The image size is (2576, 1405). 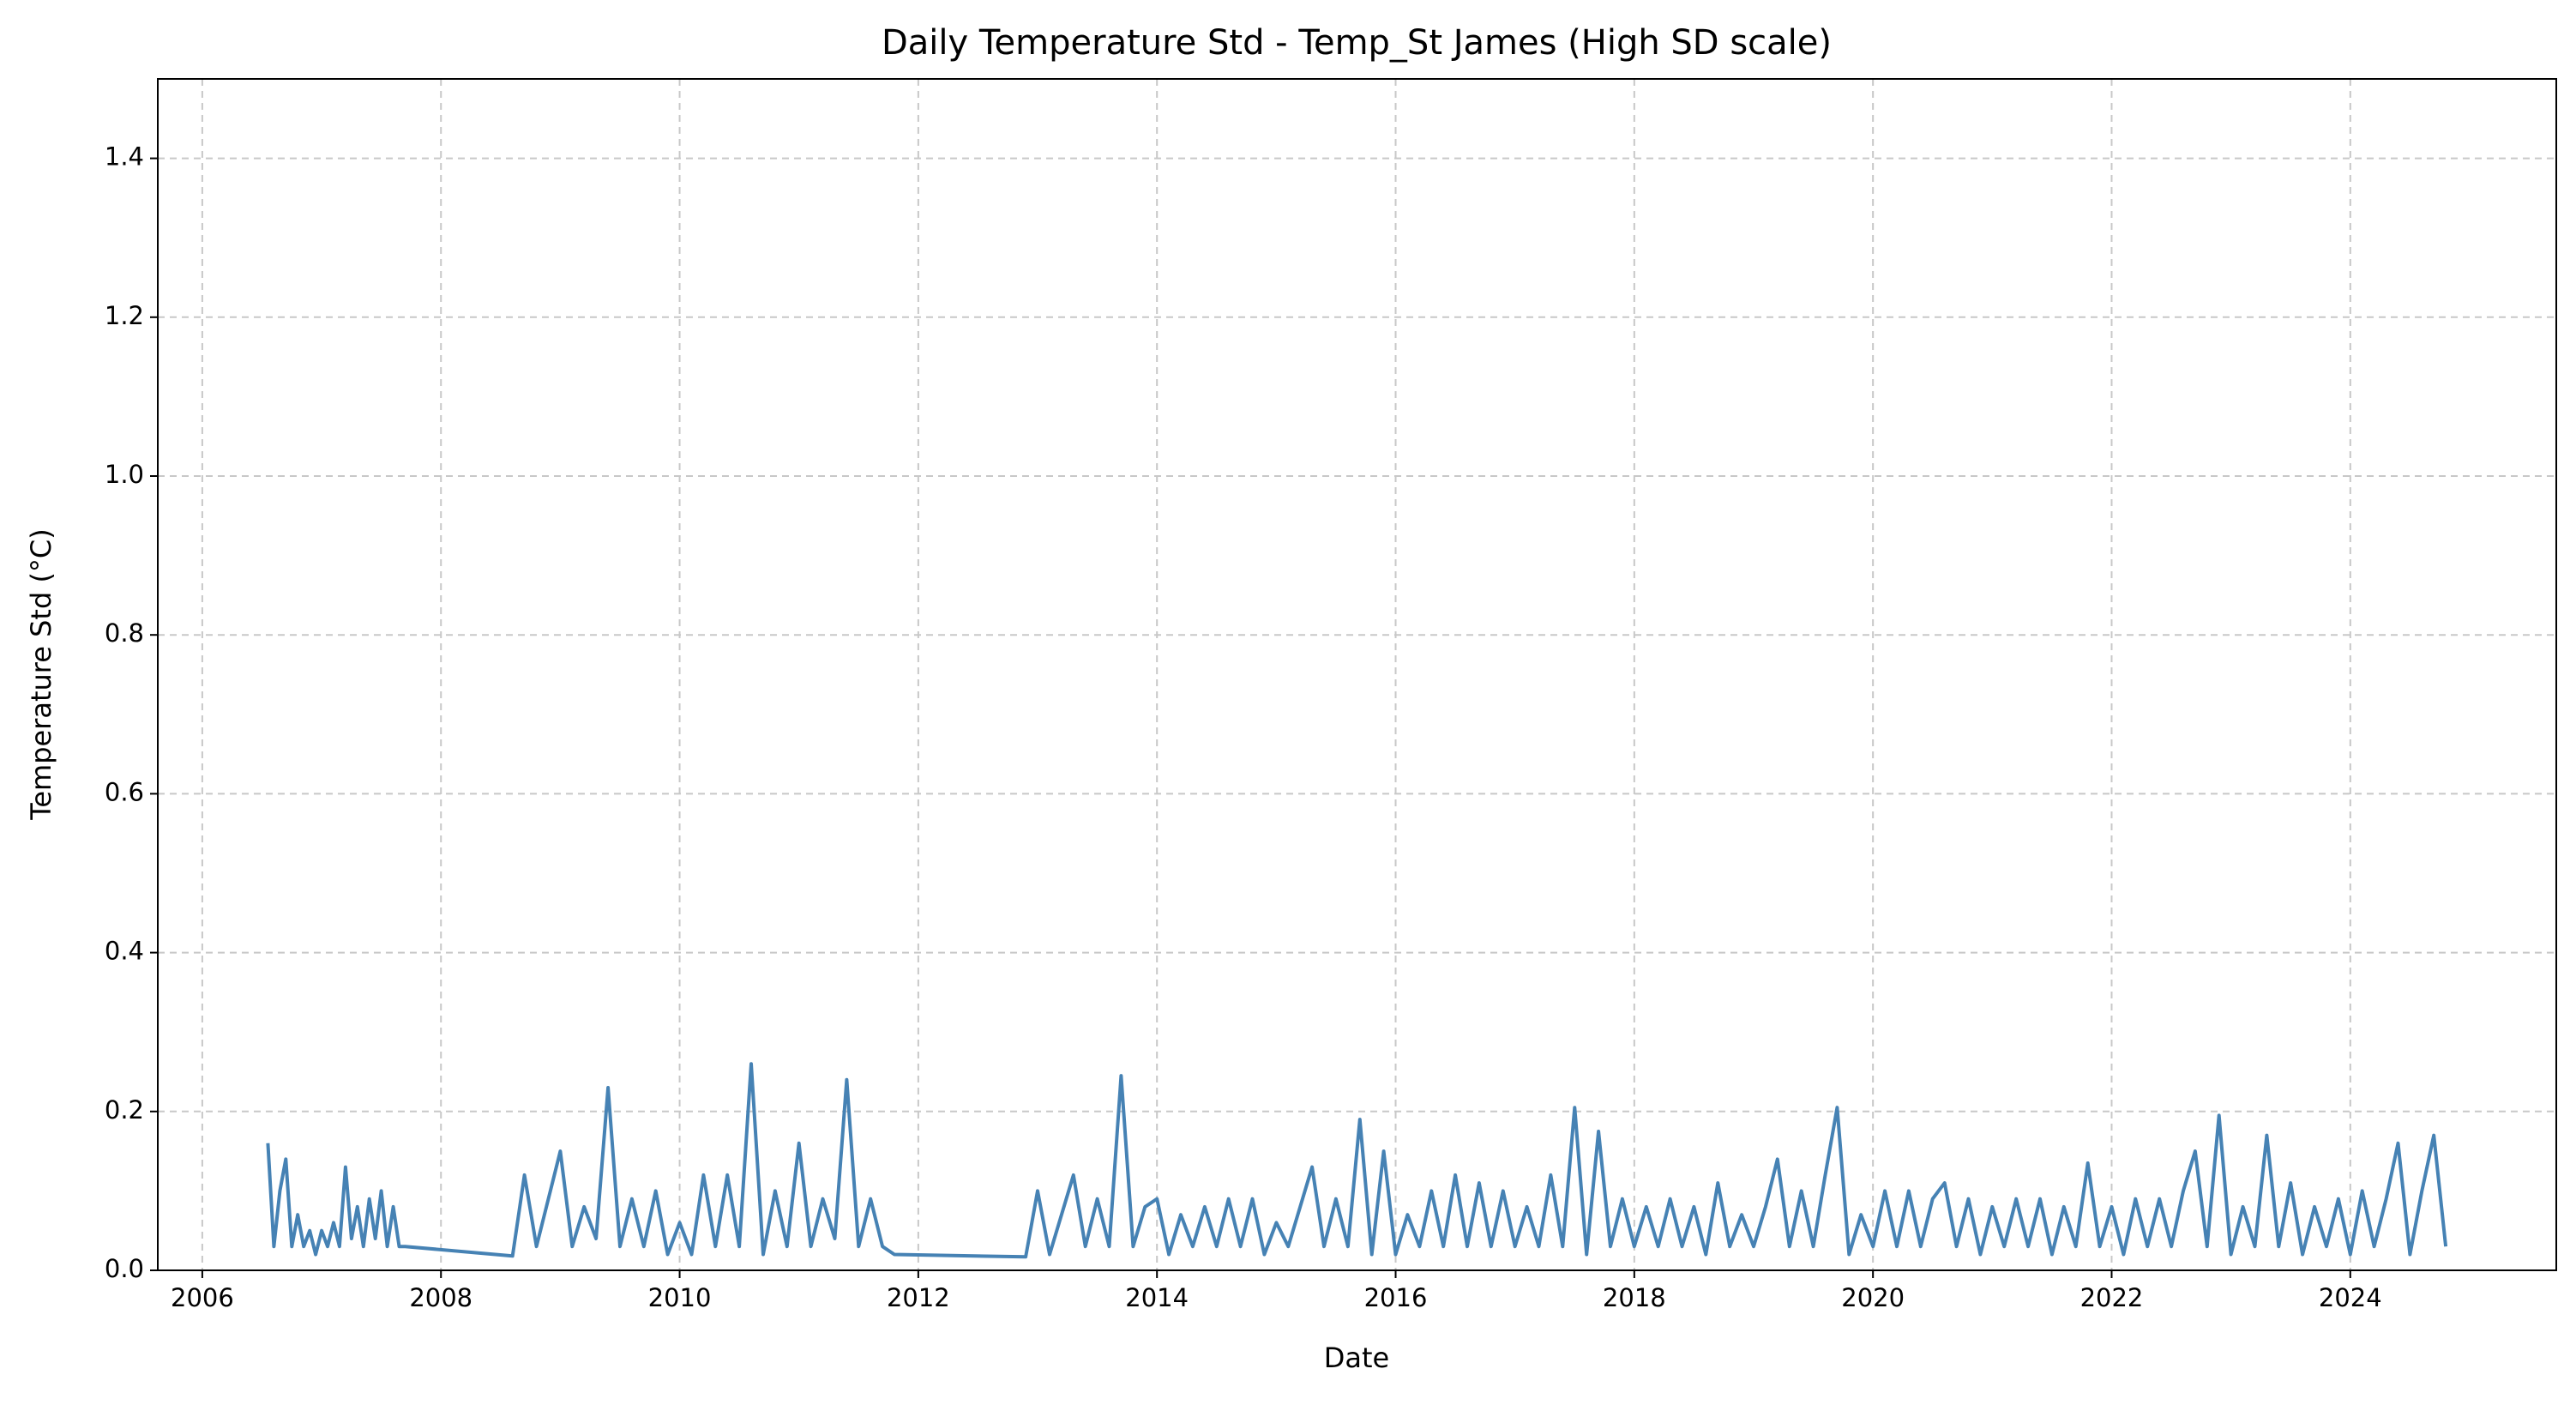 I want to click on y-tick-label: 0.2, so click(x=124, y=1110).